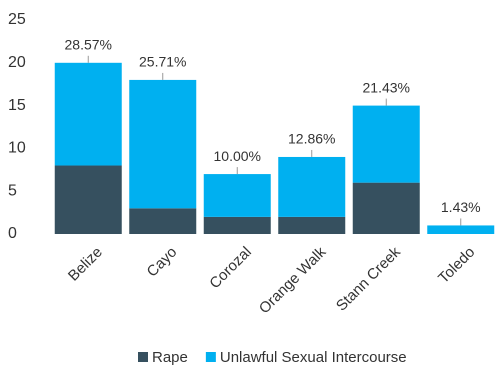 Image resolution: width=495 pixels, height=370 pixels. Describe the element at coordinates (237, 156) in the screenshot. I see `share-label: 10.00%` at that location.